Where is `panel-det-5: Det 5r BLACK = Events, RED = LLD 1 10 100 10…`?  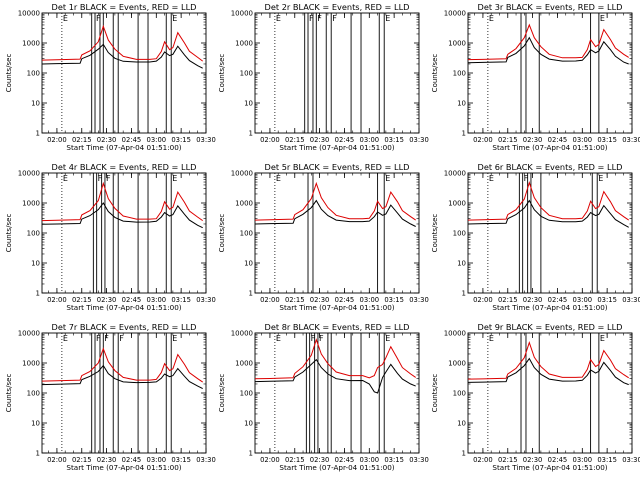
panel-det-5: Det 5r BLACK = Events, RED = LLD 1 10 100 10… is located at coordinates (323, 237).